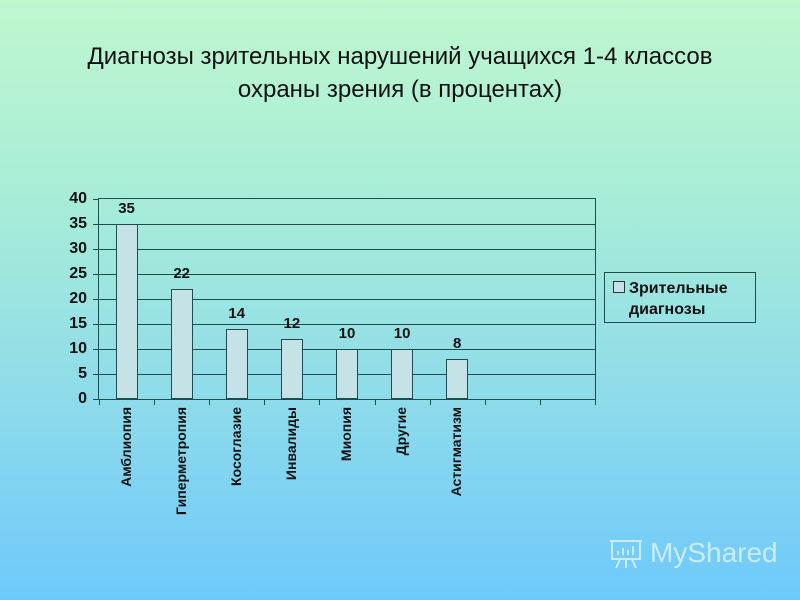 Image resolution: width=800 pixels, height=600 pixels. Describe the element at coordinates (78, 273) in the screenshot. I see `y-tick-label: 25` at that location.